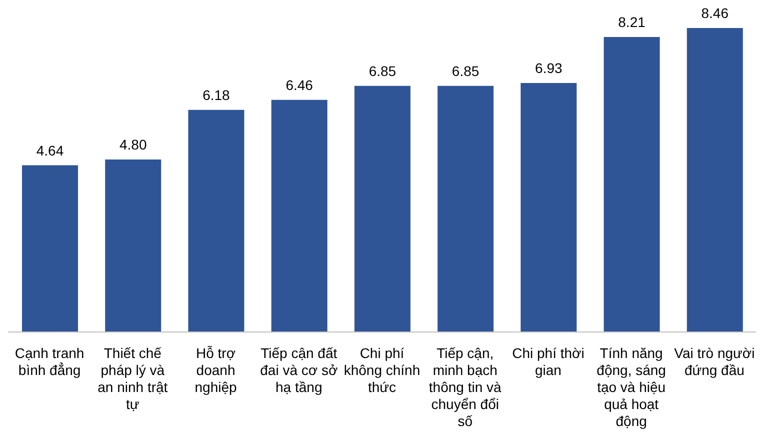 The image size is (770, 440). What do you see at coordinates (631, 387) in the screenshot?
I see `x-tick-label: Tính năng động, sáng tạo và hiệu quả hoạt động` at bounding box center [631, 387].